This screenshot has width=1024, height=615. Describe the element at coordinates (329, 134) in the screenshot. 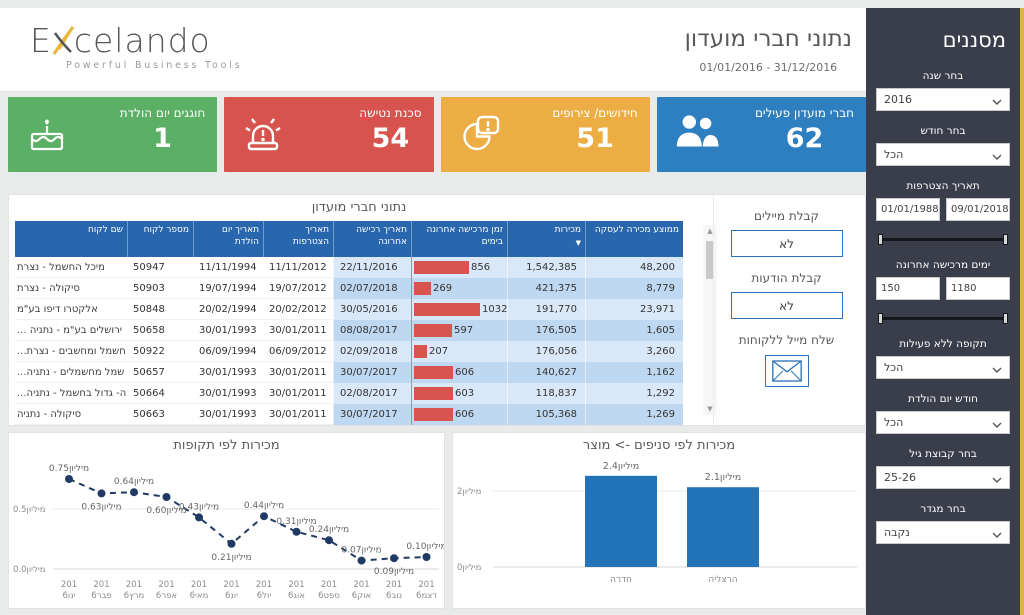

I see `kpi-card-churn-risk: סכנת נטישה 54` at that location.